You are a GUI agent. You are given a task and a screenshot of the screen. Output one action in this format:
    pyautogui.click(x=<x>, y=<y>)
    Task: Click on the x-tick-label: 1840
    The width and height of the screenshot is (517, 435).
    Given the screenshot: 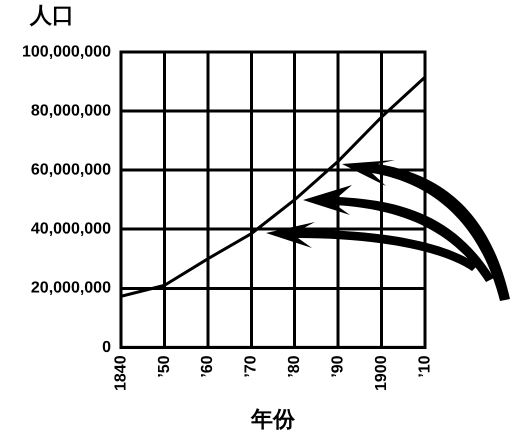 What is the action you would take?
    pyautogui.click(x=121, y=373)
    